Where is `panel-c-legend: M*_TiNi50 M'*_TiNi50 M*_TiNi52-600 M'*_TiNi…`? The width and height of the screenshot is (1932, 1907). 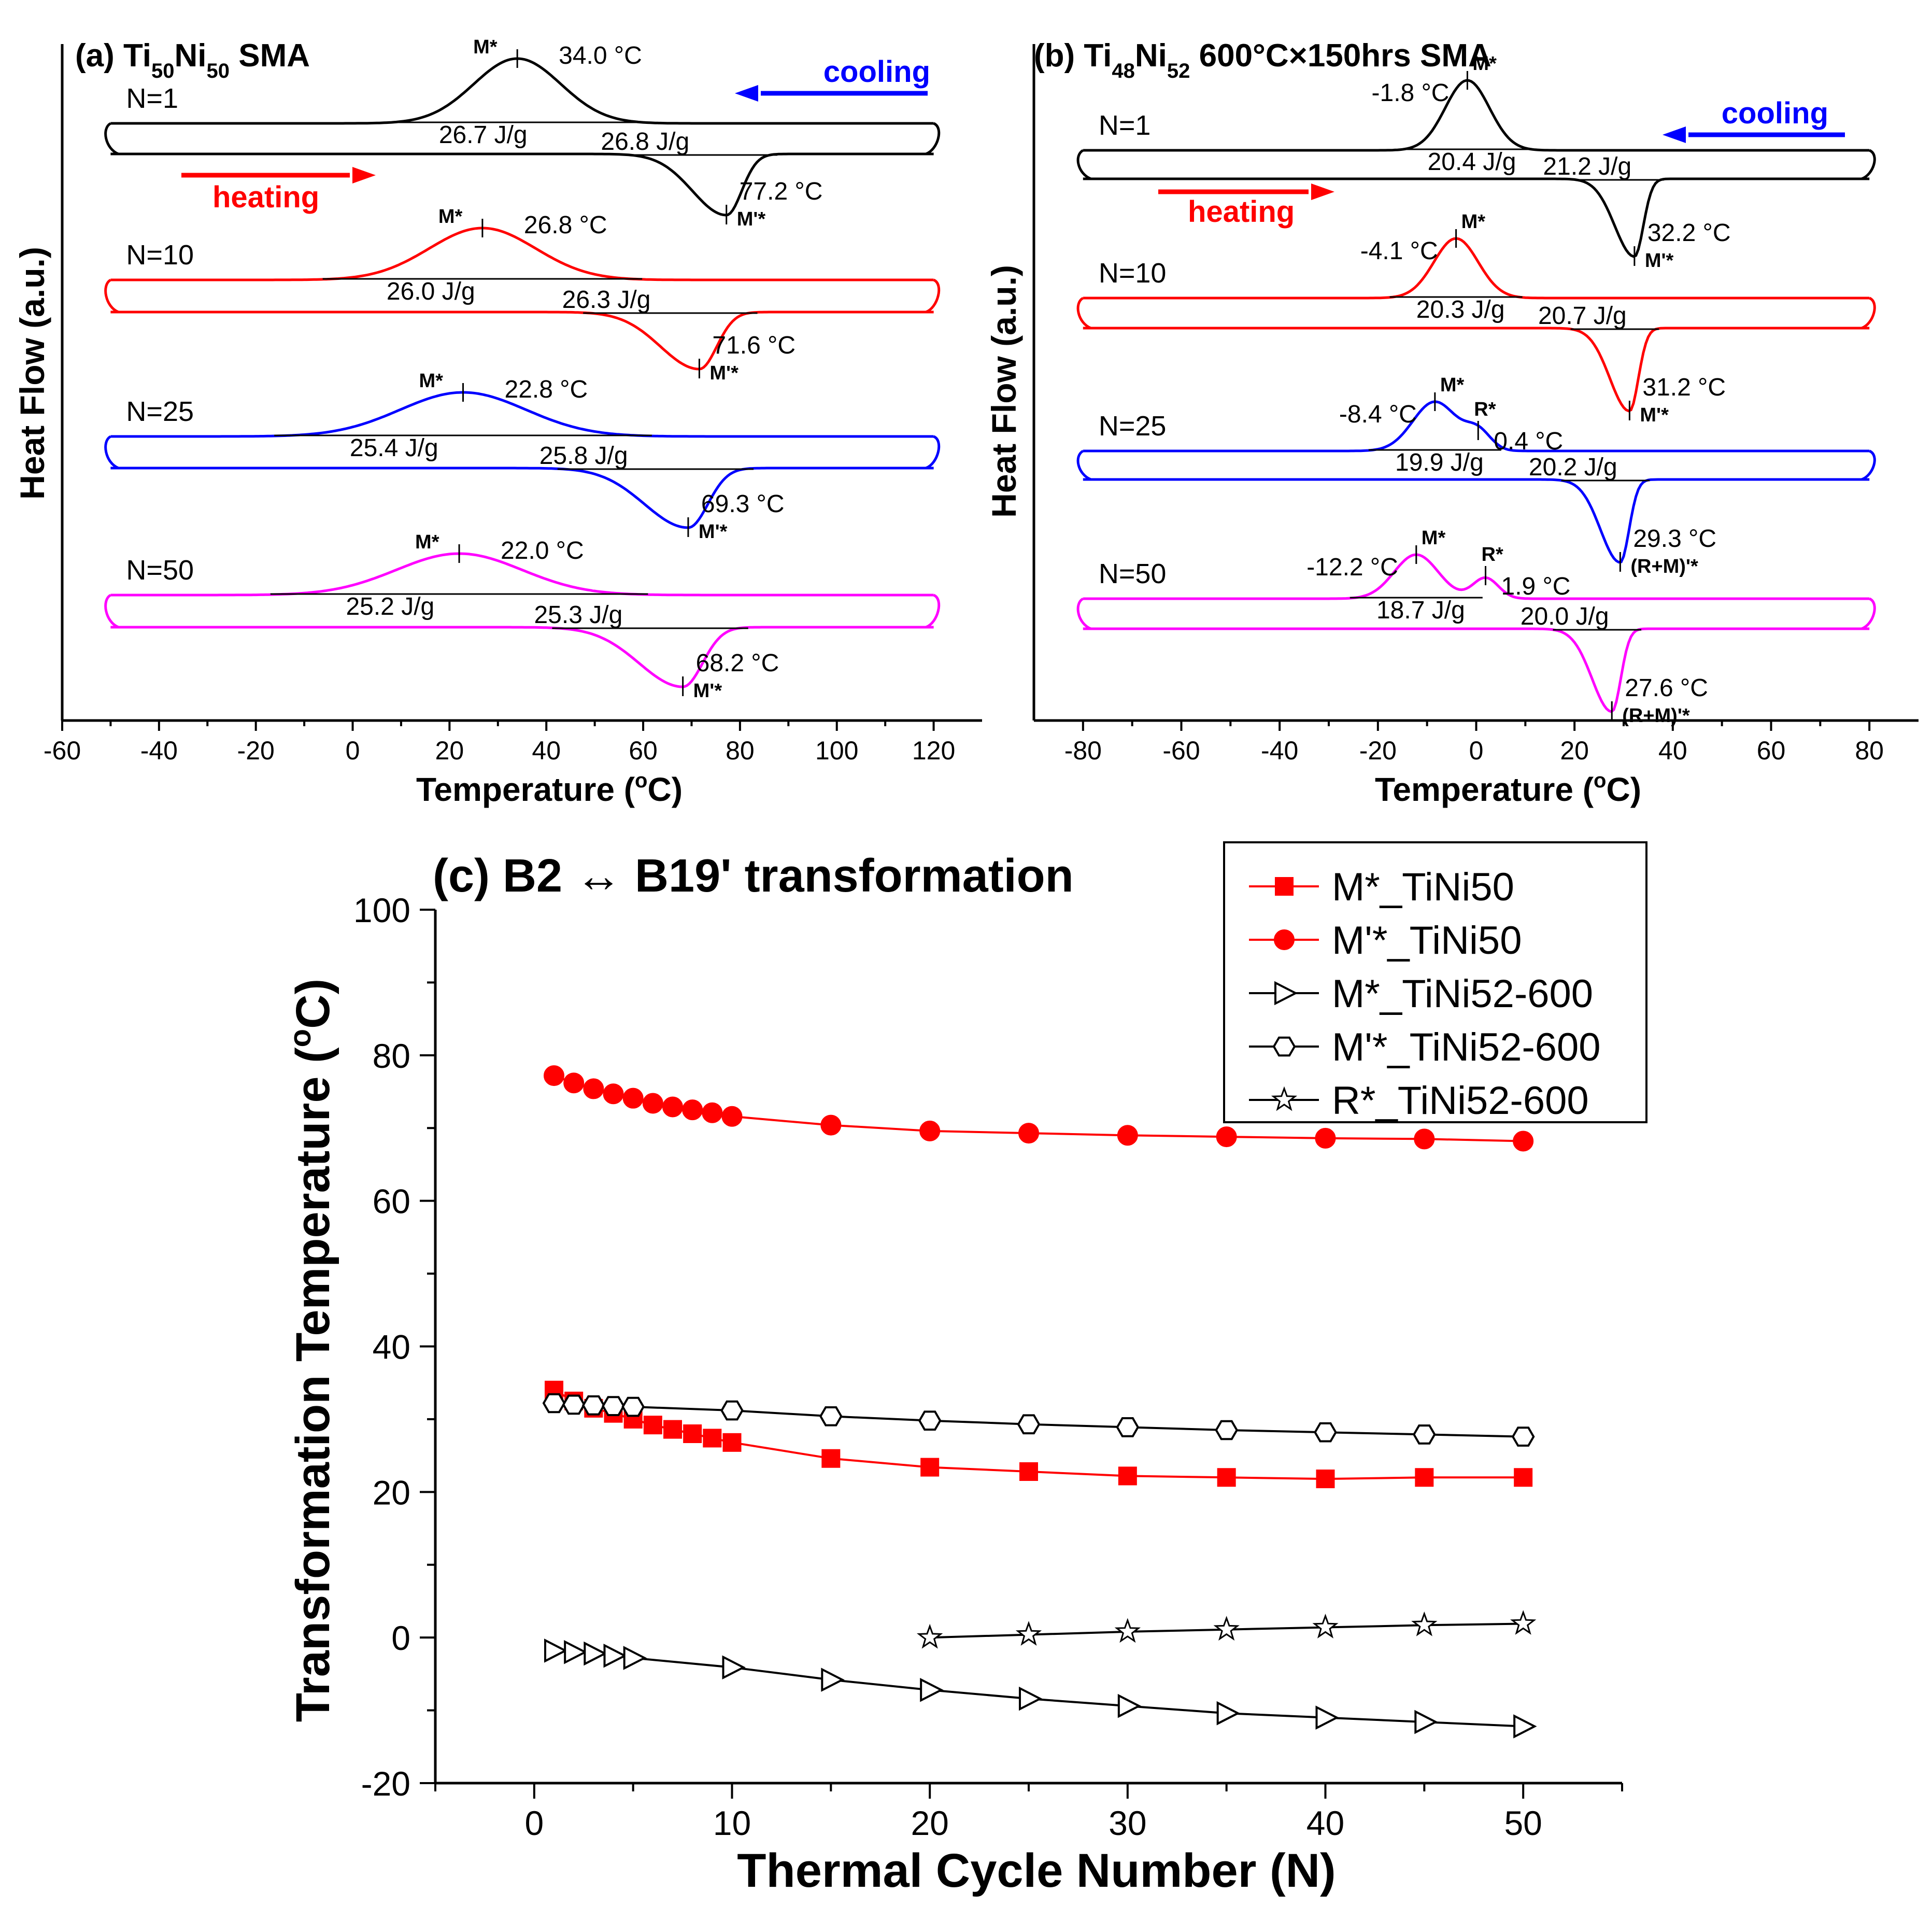 panel-c-legend: M*_TiNi50 M'*_TiNi50 M*_TiNi52-600 M'*_TiNi… is located at coordinates (1435, 982).